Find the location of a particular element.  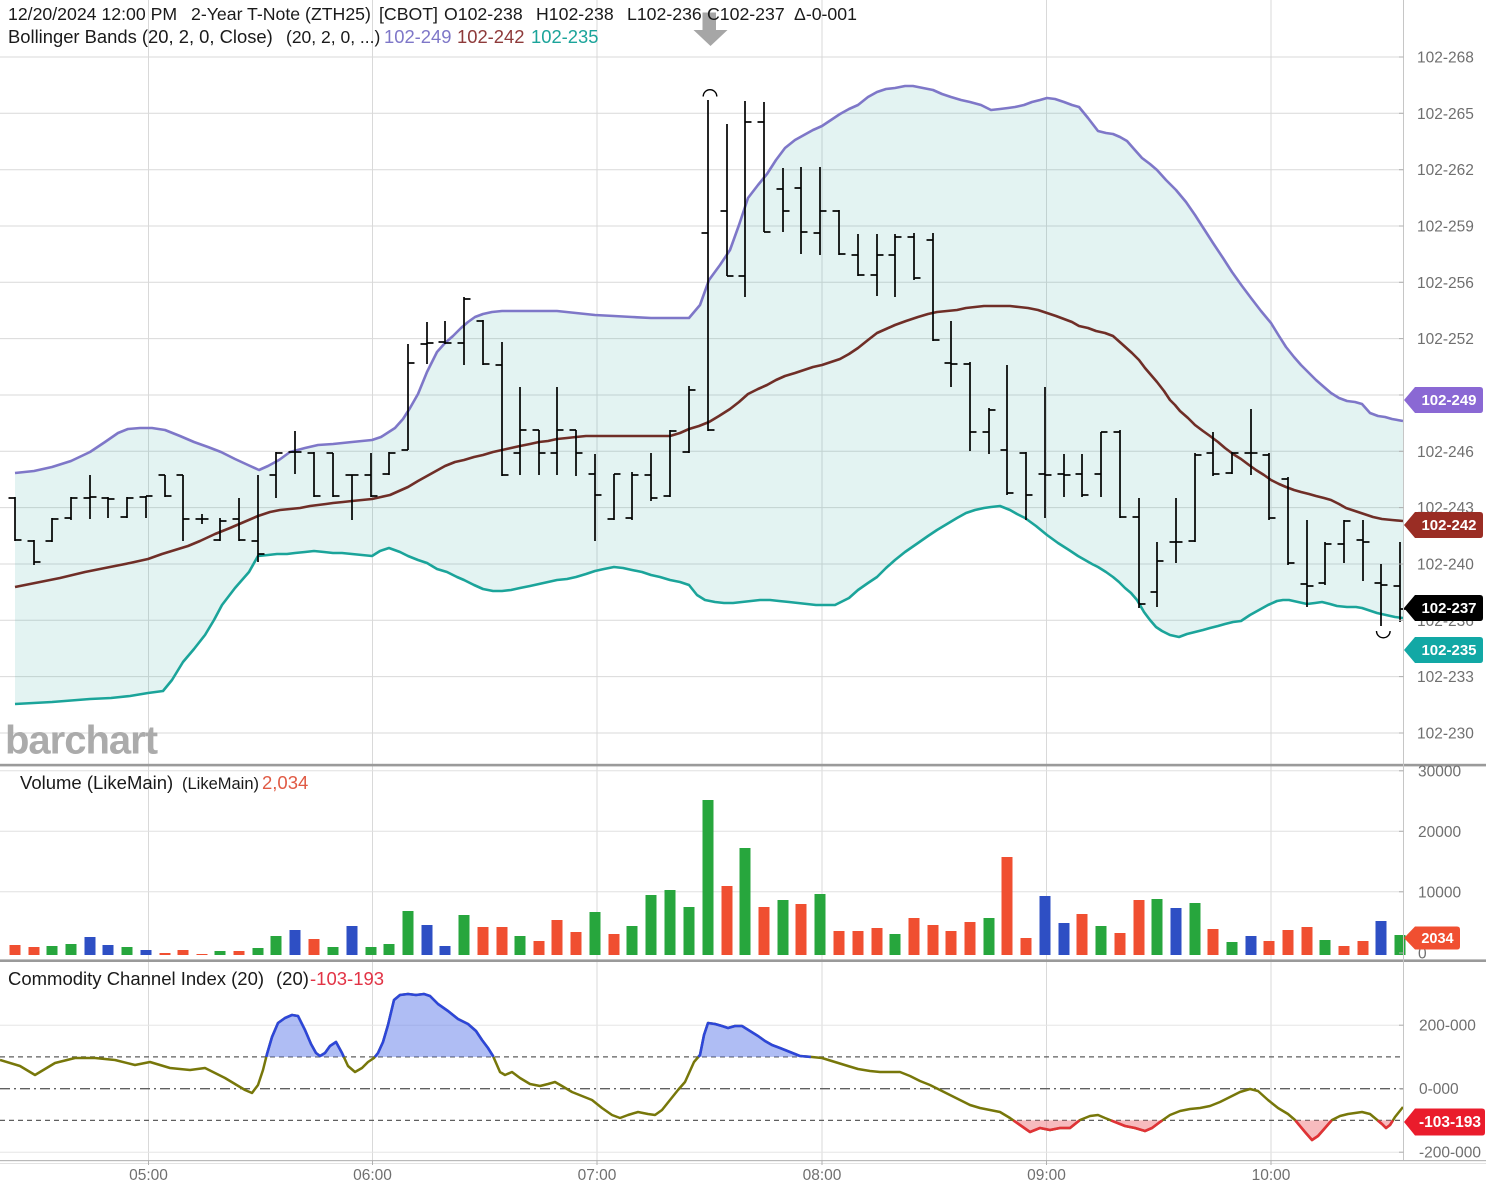

svg-text: O102-238 is located at coordinates (483, 14).